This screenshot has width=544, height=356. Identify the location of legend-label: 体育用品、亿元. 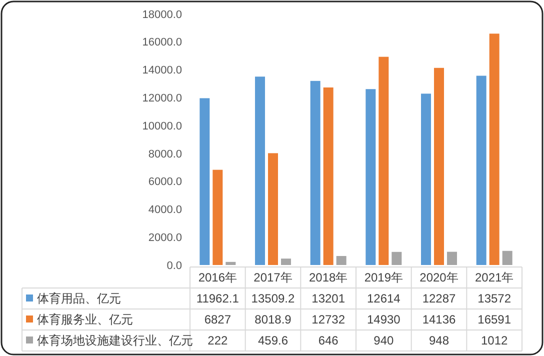
(79, 299).